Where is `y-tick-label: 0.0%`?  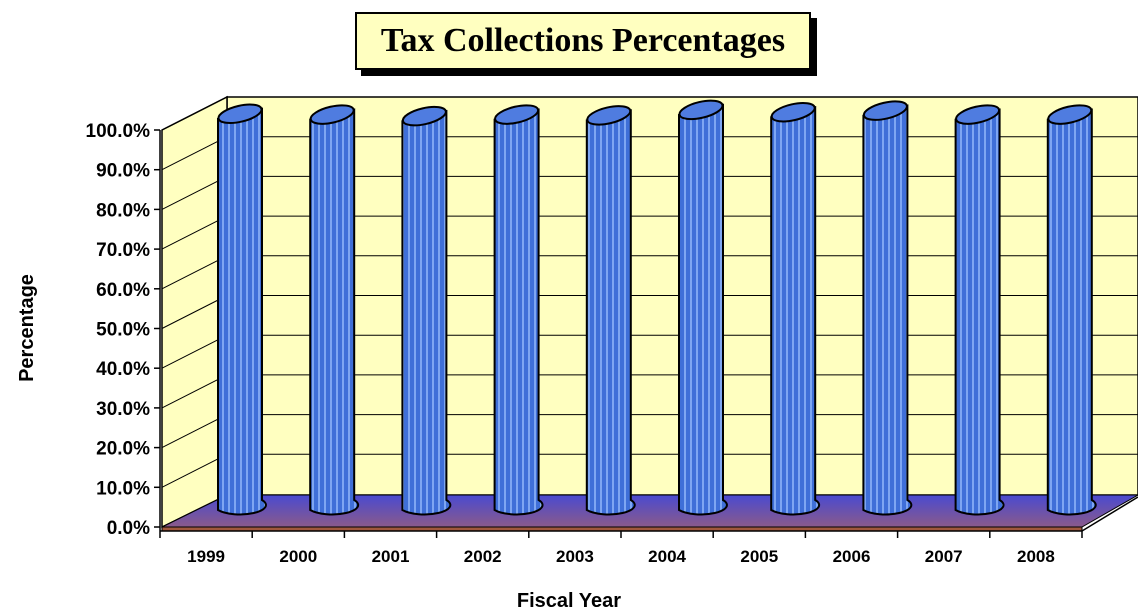
y-tick-label: 0.0% is located at coordinates (128, 528).